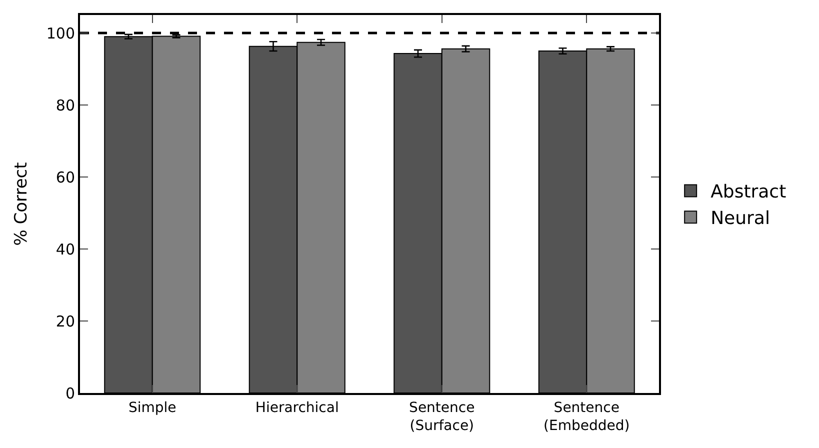  I want to click on legend-label: Neural, so click(740, 219).